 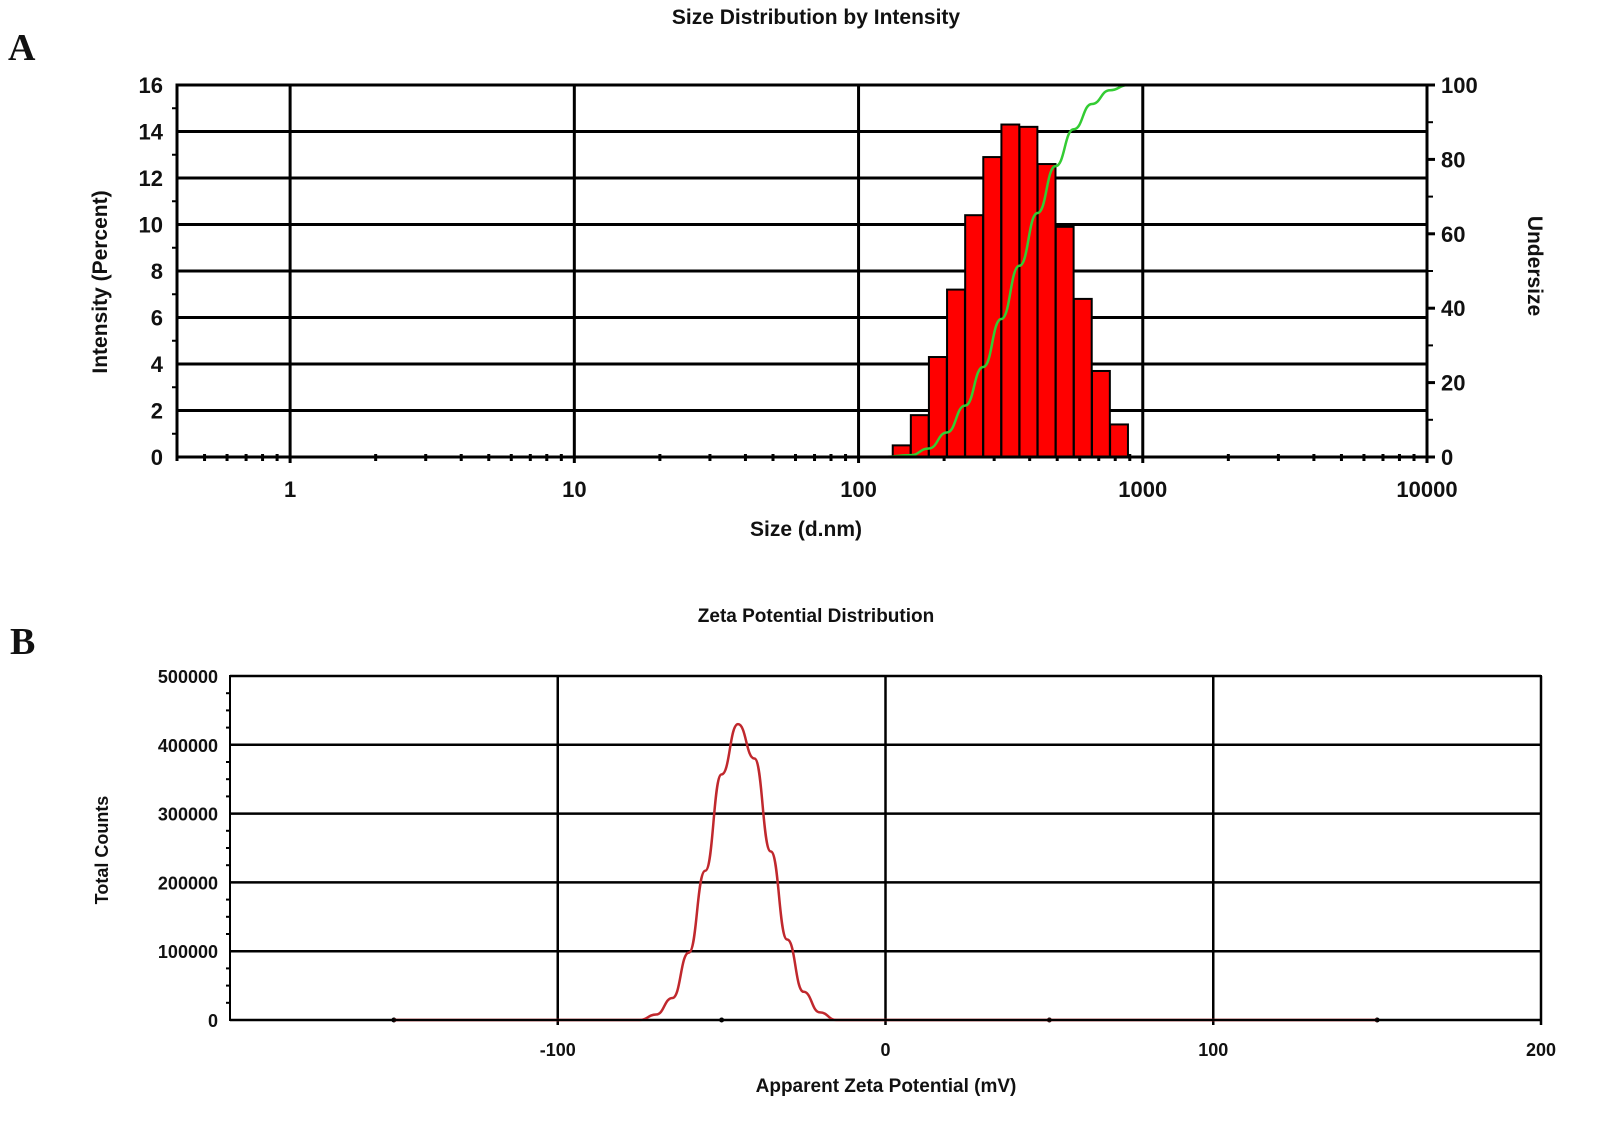 I want to click on panel-label-a: A, so click(x=22, y=48).